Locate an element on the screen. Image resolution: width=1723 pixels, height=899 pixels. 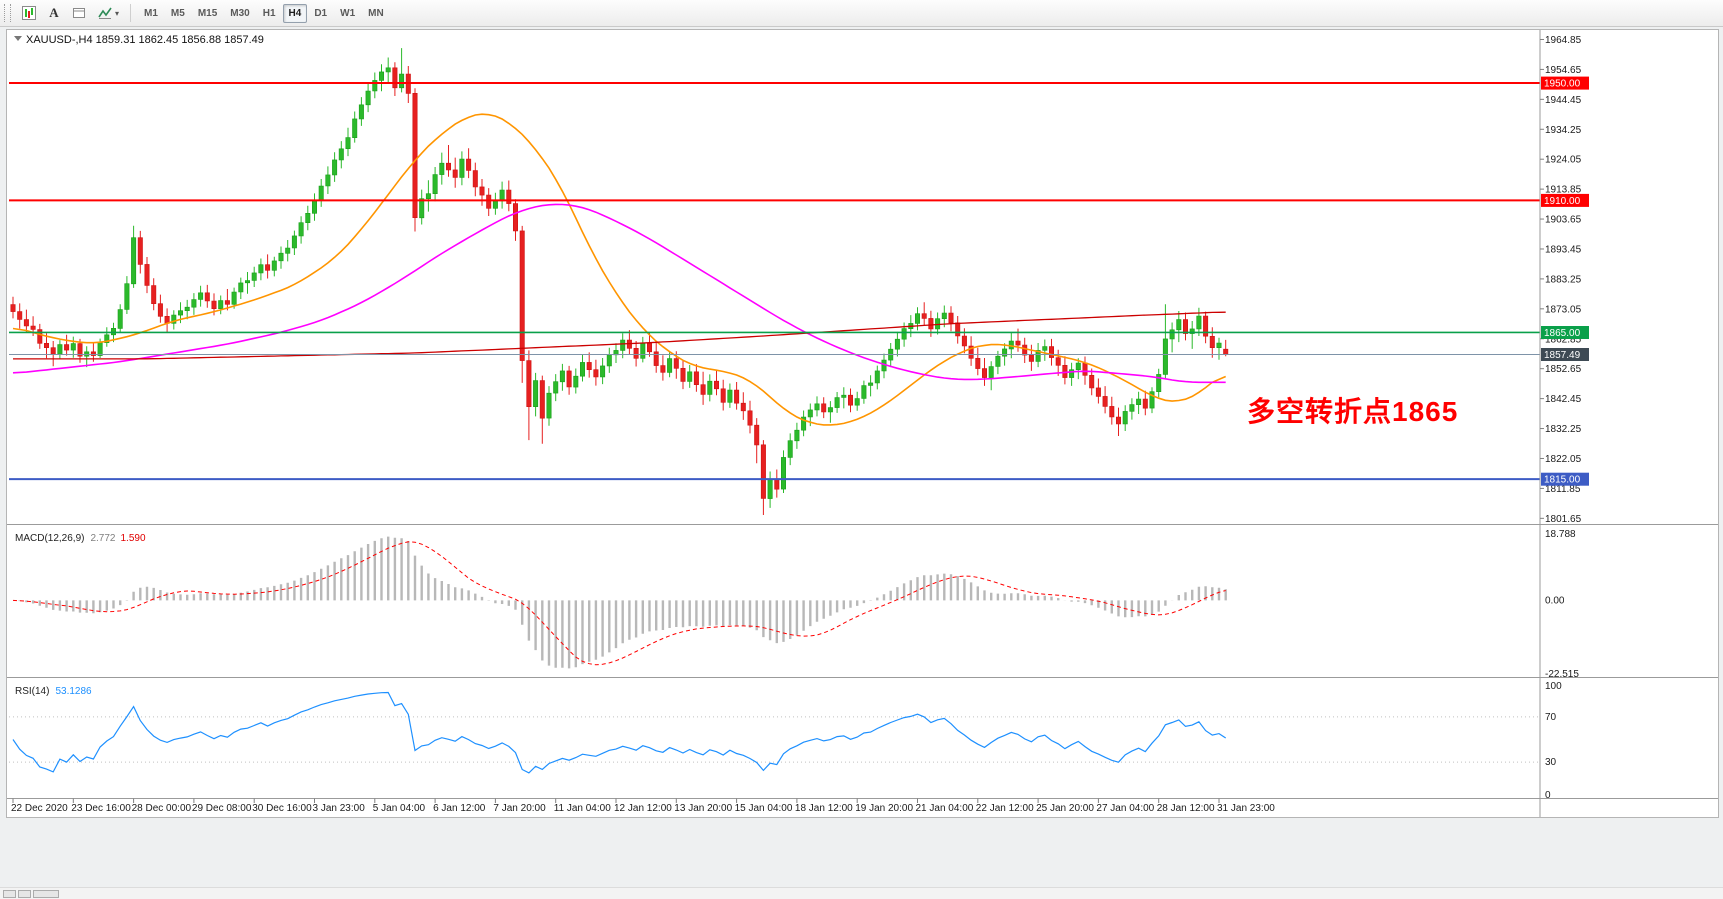
rsi-scale-label: 30 is located at coordinates (1551, 762).